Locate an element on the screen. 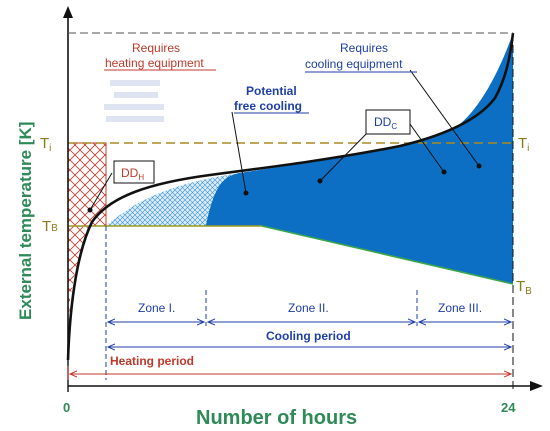 The image size is (550, 431). heating-equipment-line2: heating equipment is located at coordinates (154, 63).